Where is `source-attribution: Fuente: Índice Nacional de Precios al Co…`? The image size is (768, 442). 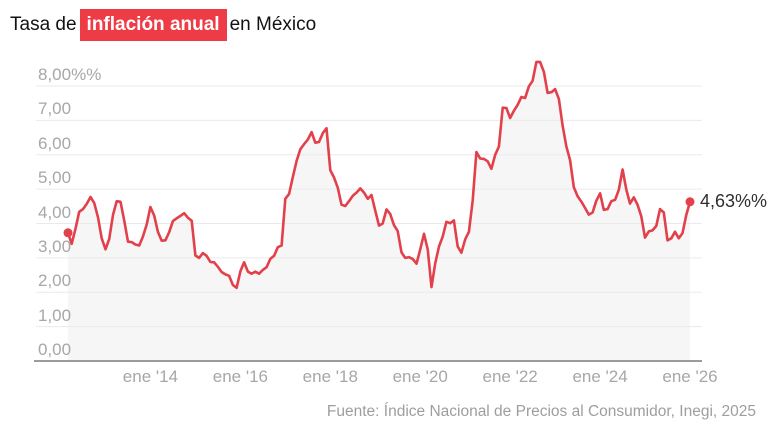 source-attribution: Fuente: Índice Nacional de Precios al Co… is located at coordinates (541, 411).